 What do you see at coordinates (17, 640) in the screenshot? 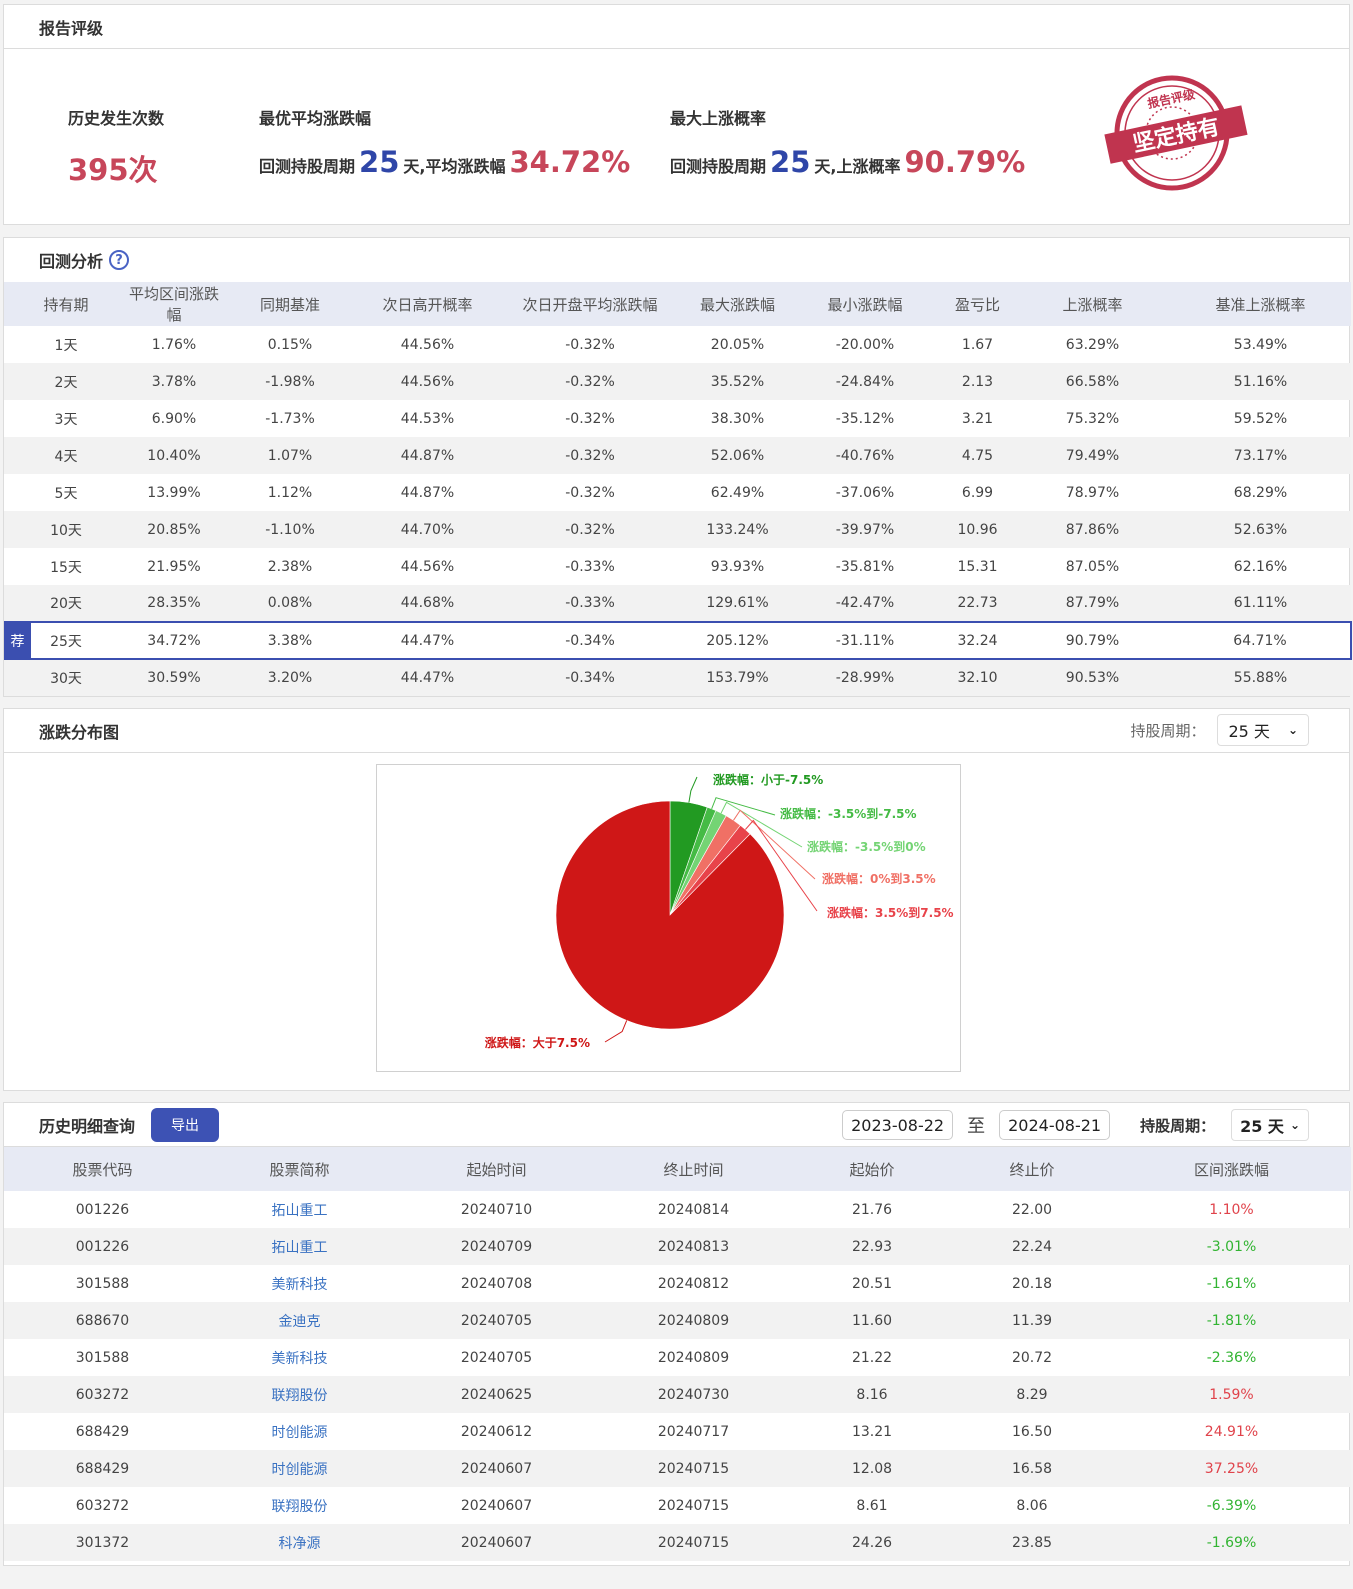
I see `recommend-badge: 荐` at bounding box center [17, 640].